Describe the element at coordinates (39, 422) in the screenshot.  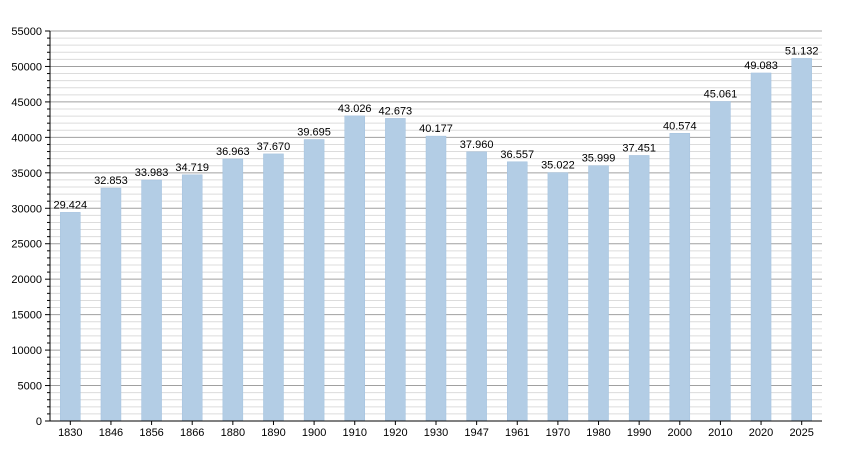
I see `y-tick-label: 0` at that location.